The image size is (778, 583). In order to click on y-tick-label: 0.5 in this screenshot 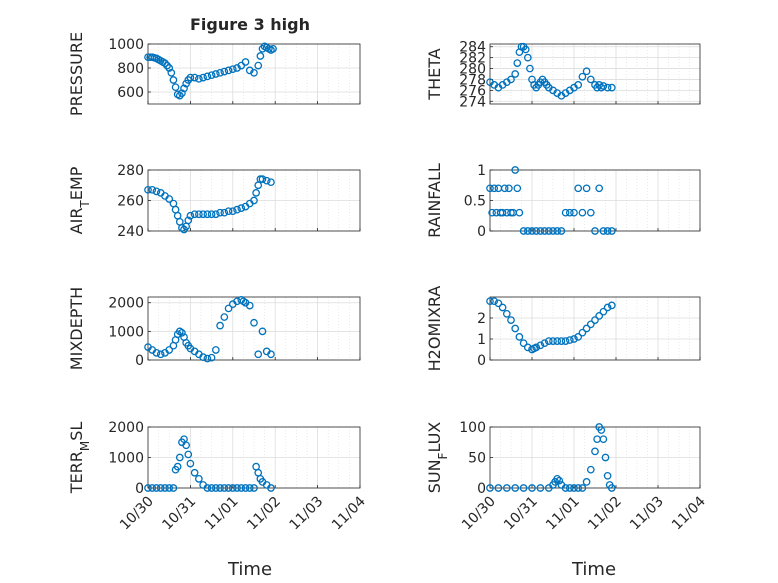, I will do `click(475, 202)`.